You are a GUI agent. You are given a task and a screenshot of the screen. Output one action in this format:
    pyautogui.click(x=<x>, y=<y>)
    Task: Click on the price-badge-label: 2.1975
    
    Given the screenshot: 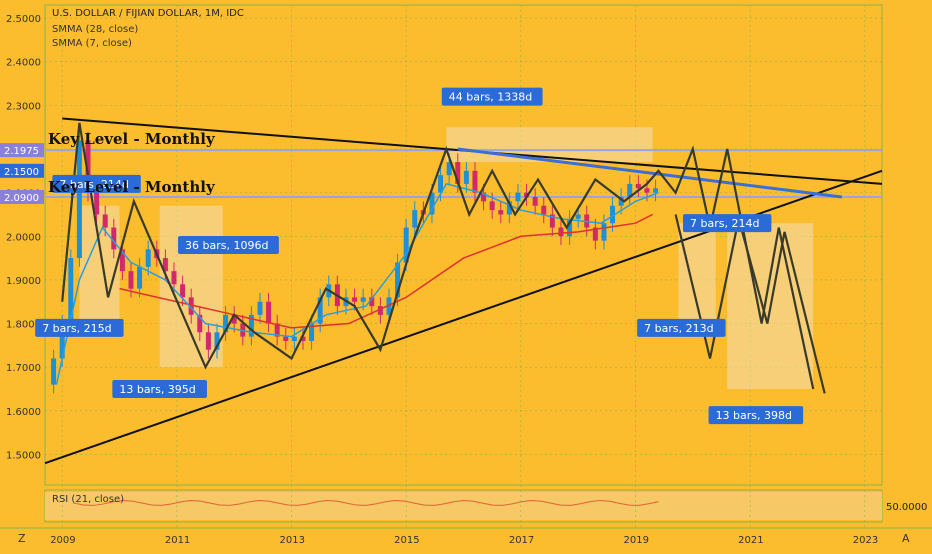 What is the action you would take?
    pyautogui.click(x=21, y=151)
    